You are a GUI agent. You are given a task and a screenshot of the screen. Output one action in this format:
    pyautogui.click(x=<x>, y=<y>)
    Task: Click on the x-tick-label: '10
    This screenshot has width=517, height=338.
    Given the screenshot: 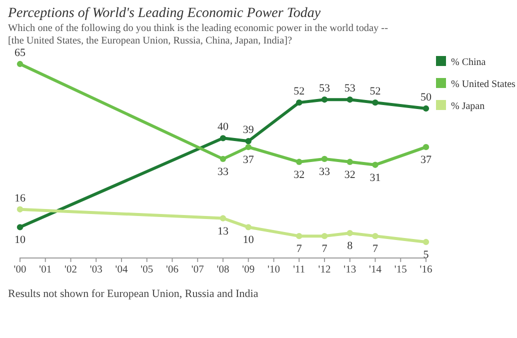 What is the action you would take?
    pyautogui.click(x=274, y=270)
    